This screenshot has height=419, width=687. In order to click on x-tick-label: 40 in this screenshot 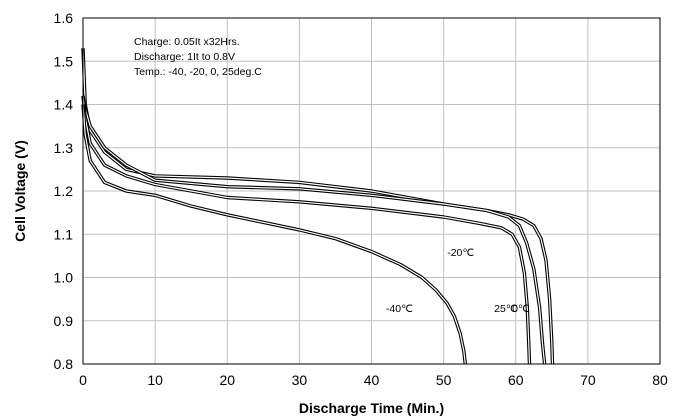, I will do `click(372, 380)`.